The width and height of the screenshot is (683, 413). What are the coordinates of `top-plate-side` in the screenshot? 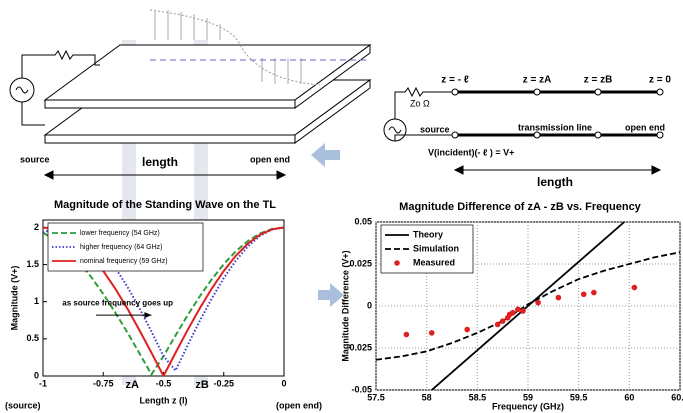 It's located at (332, 76).